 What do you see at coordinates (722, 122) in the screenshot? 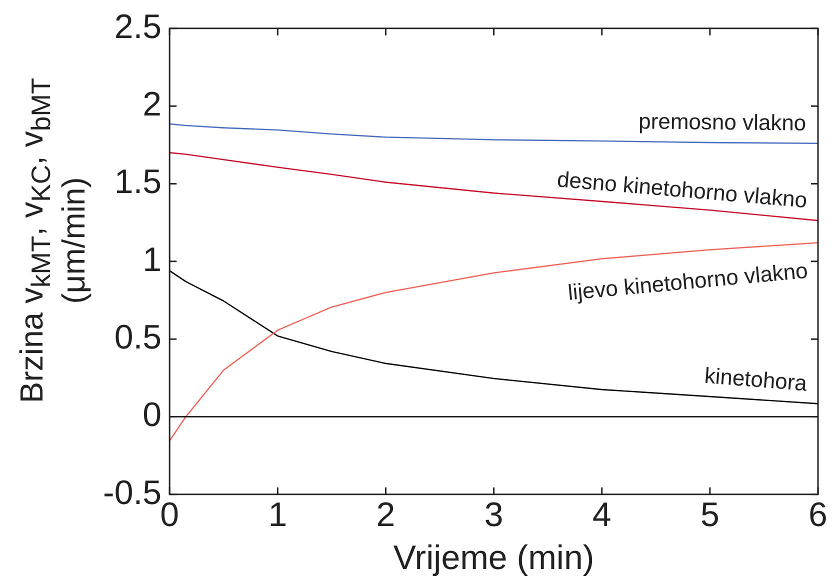
I see `series-label: premosno vlakno` at bounding box center [722, 122].